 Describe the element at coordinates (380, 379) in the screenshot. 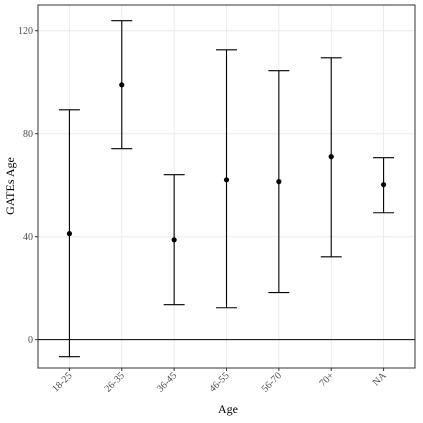

I see `x-tick-label: NA` at that location.